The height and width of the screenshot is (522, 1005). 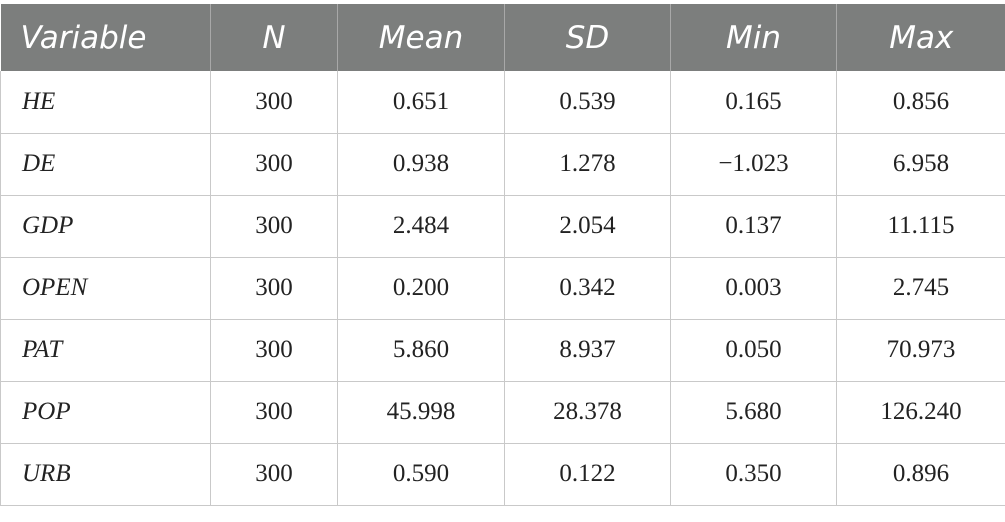 I want to click on cell-sd: 28.378, so click(x=587, y=412).